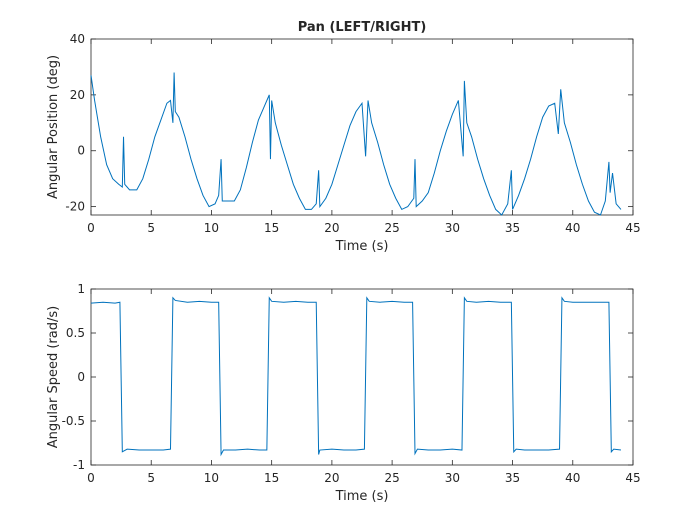 This screenshot has height=529, width=700. What do you see at coordinates (73, 421) in the screenshot?
I see `y-tick-label: -0.5` at bounding box center [73, 421].